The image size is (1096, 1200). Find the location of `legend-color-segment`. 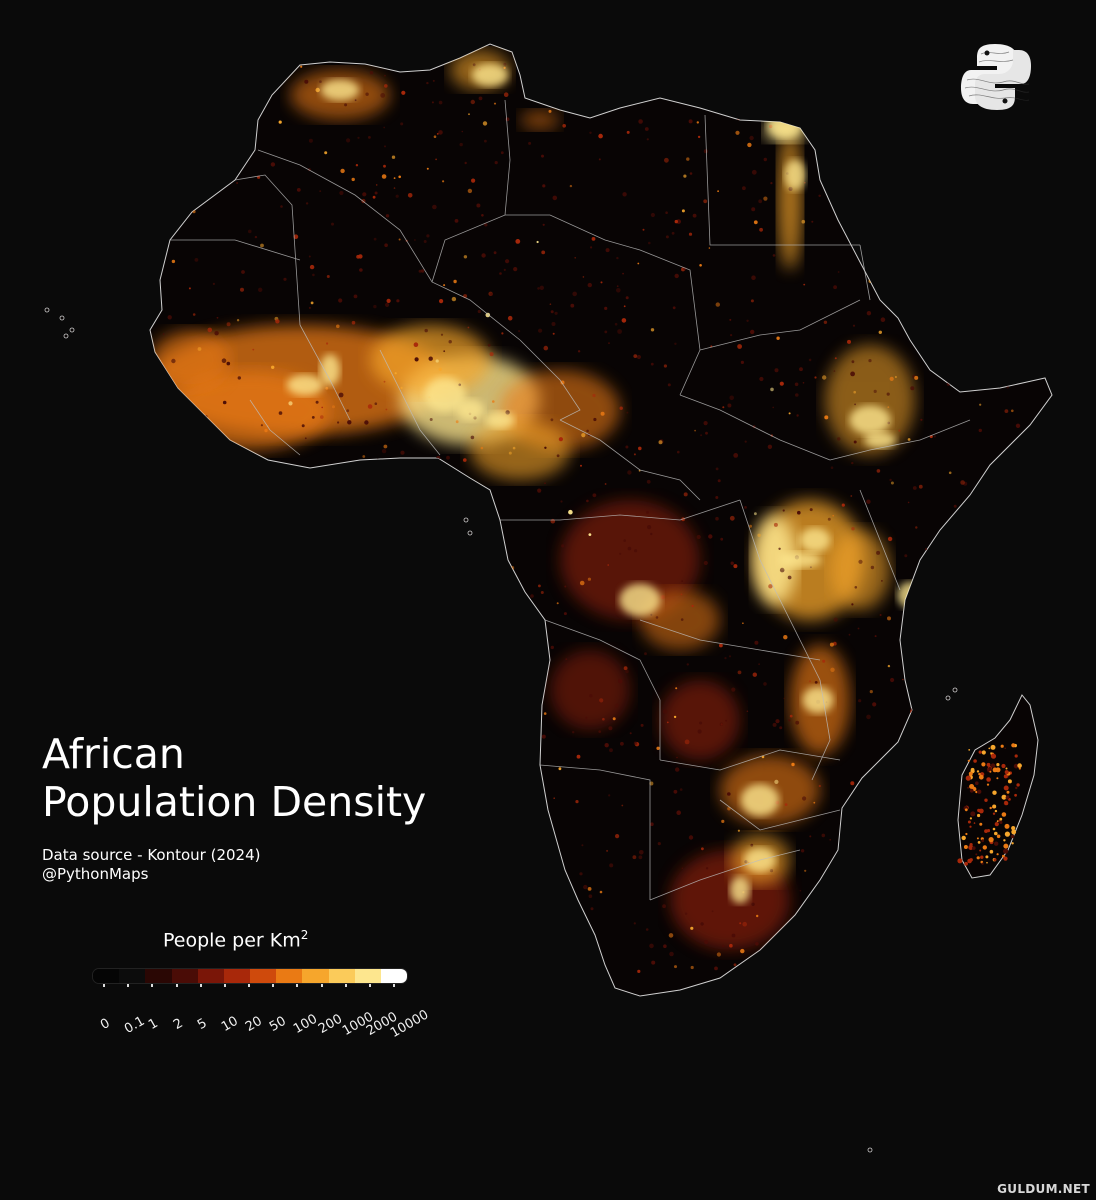

legend-color-segment is located at coordinates (106, 976).